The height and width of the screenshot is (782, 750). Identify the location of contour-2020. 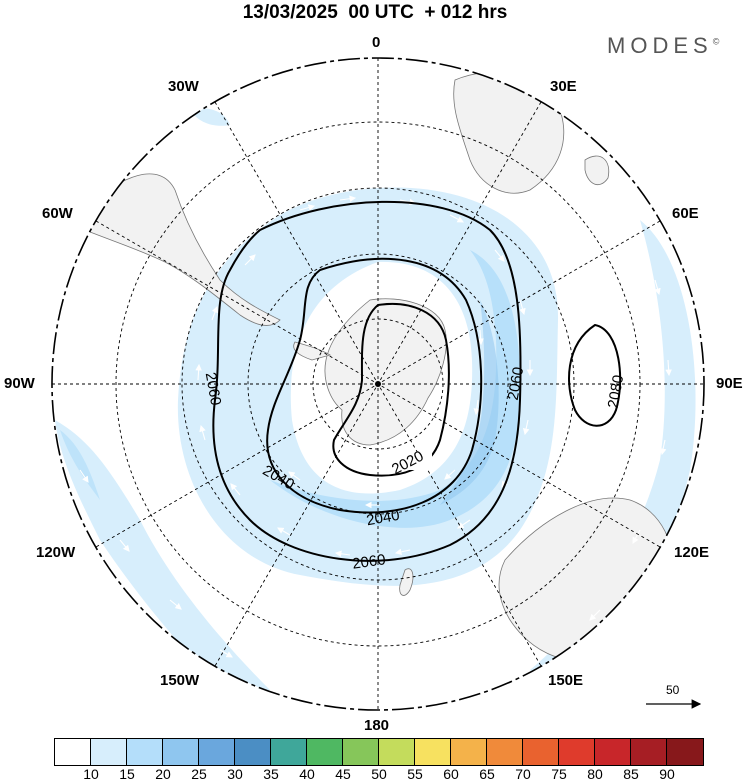
(391, 390).